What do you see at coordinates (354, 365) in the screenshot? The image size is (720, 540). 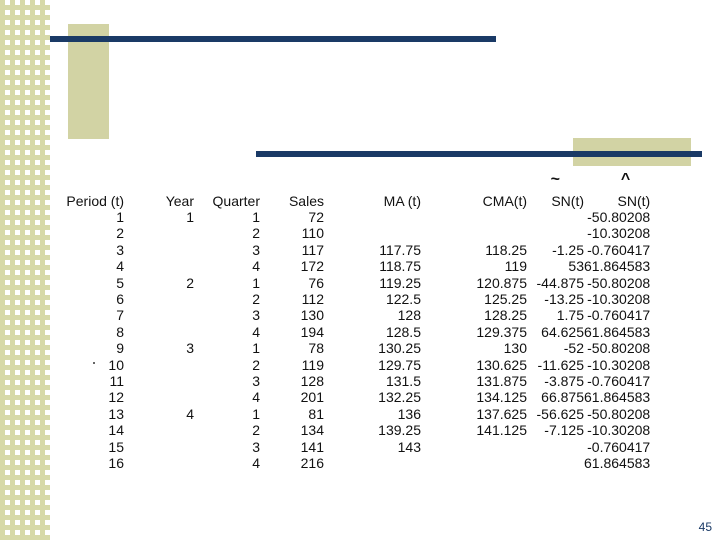 I see `table-row: 10 2 119 129.75 130.625 -11.625 -10.30208` at bounding box center [354, 365].